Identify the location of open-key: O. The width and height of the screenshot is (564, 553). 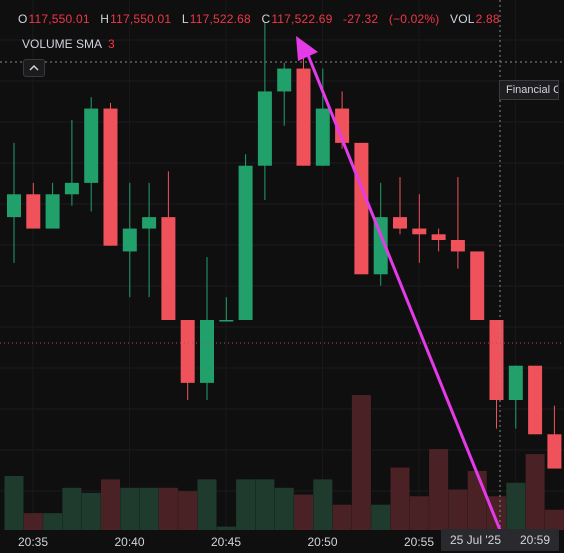
(23, 19).